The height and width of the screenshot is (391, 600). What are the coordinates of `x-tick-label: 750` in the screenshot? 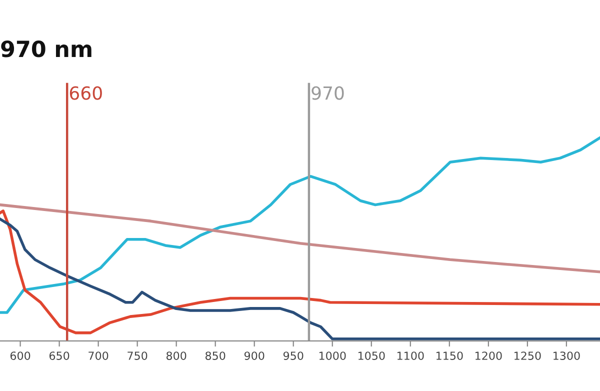 It's located at (138, 356).